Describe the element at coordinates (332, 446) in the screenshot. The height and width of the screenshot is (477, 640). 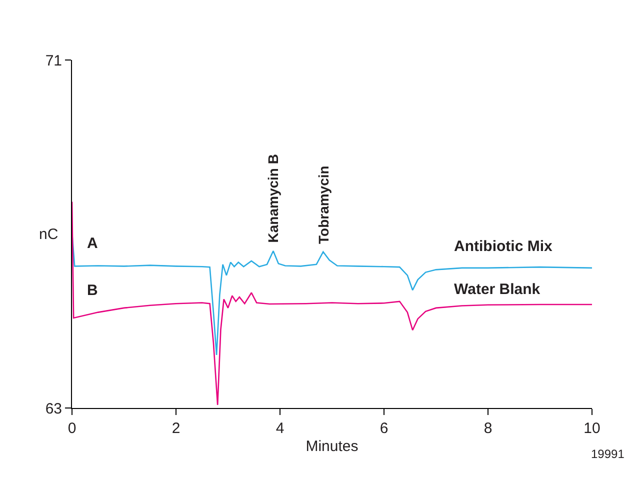
I see `x-axis-title: Minutes` at that location.